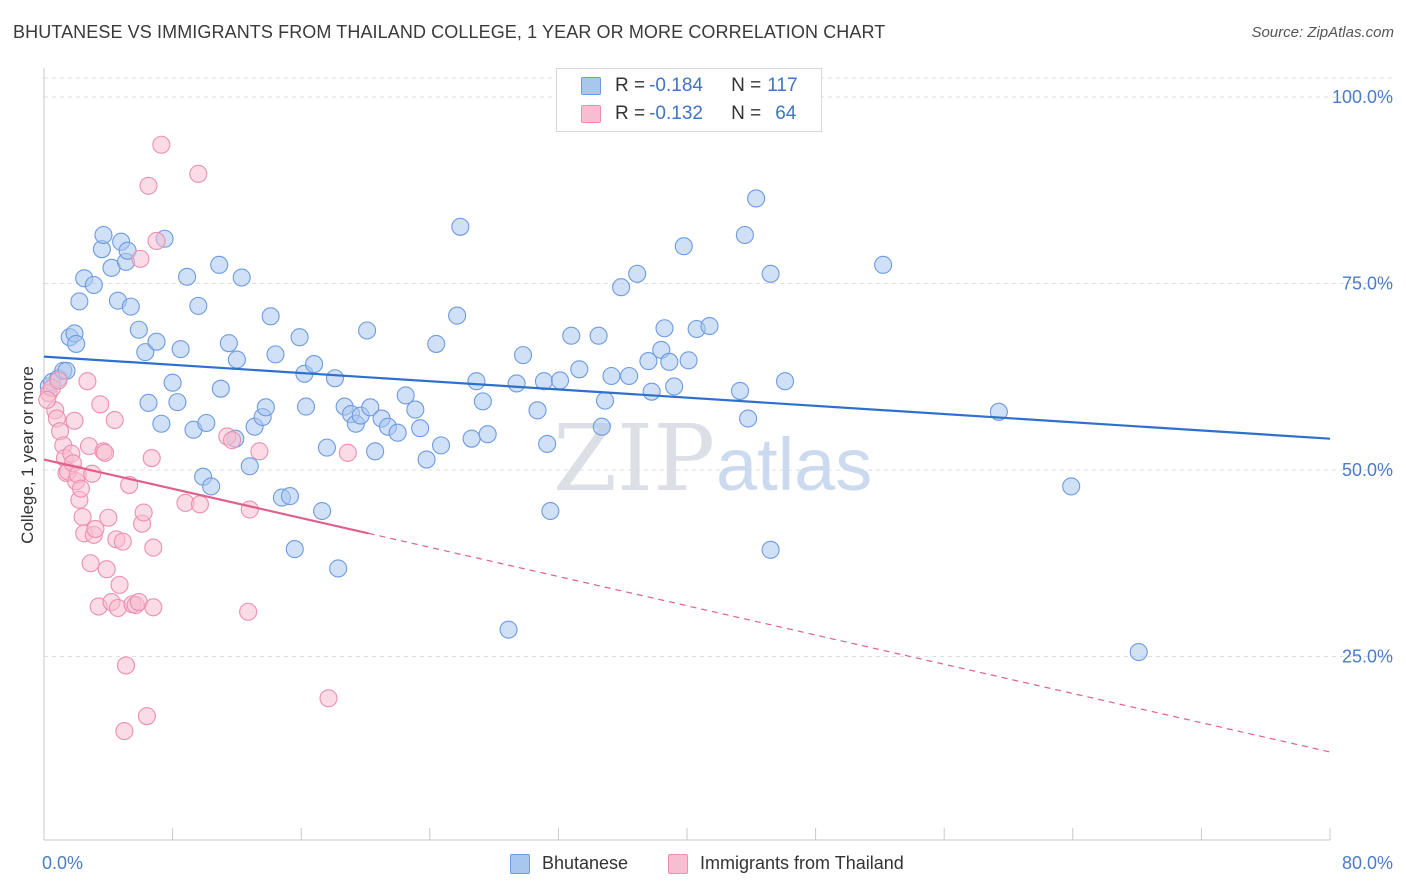 This screenshot has height=892, width=1406. Describe the element at coordinates (634, 458) in the screenshot. I see `watermark-zip: ZIP` at that location.